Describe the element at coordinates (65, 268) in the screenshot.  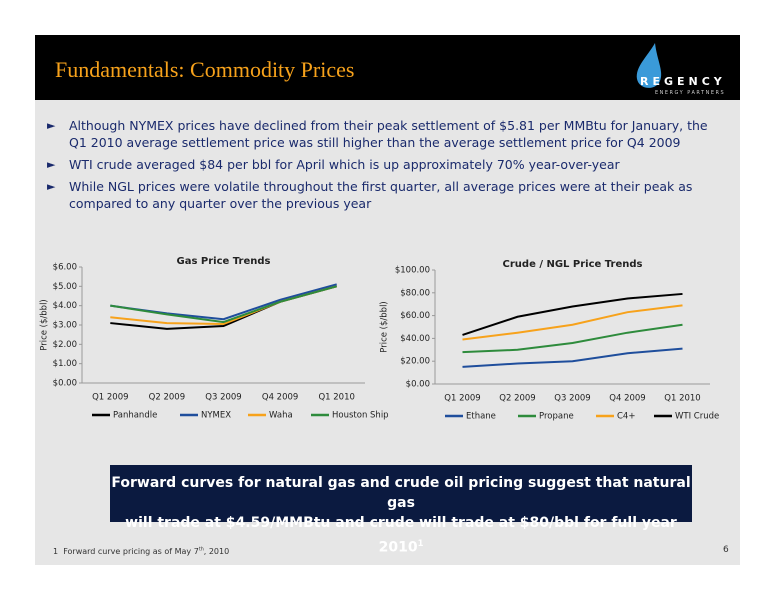
I see `y-tick-label: $6.00` at that location.